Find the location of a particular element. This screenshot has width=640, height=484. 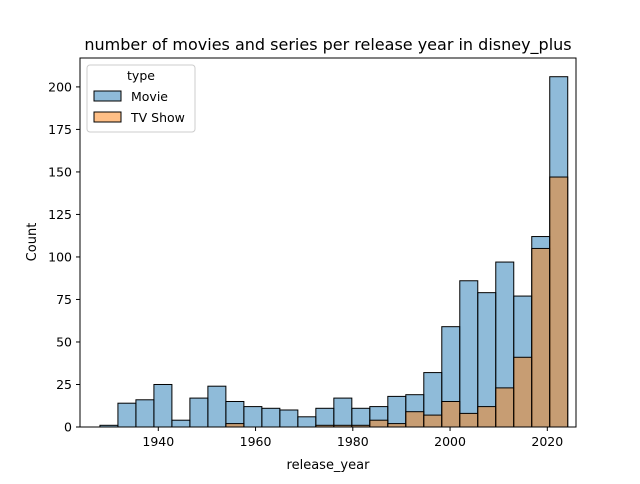

legend-label-tv-show: TV Show is located at coordinates (157, 117).